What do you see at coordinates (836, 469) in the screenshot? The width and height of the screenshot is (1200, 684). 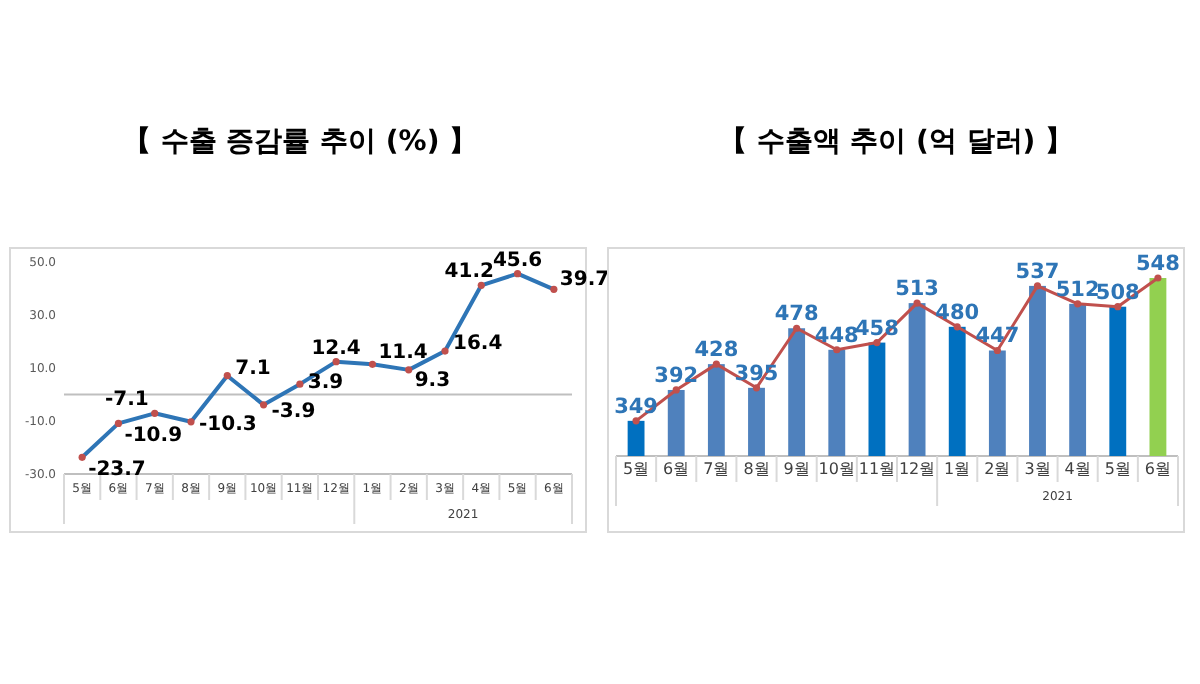 I see `x-tick-label: 10월` at bounding box center [836, 469].